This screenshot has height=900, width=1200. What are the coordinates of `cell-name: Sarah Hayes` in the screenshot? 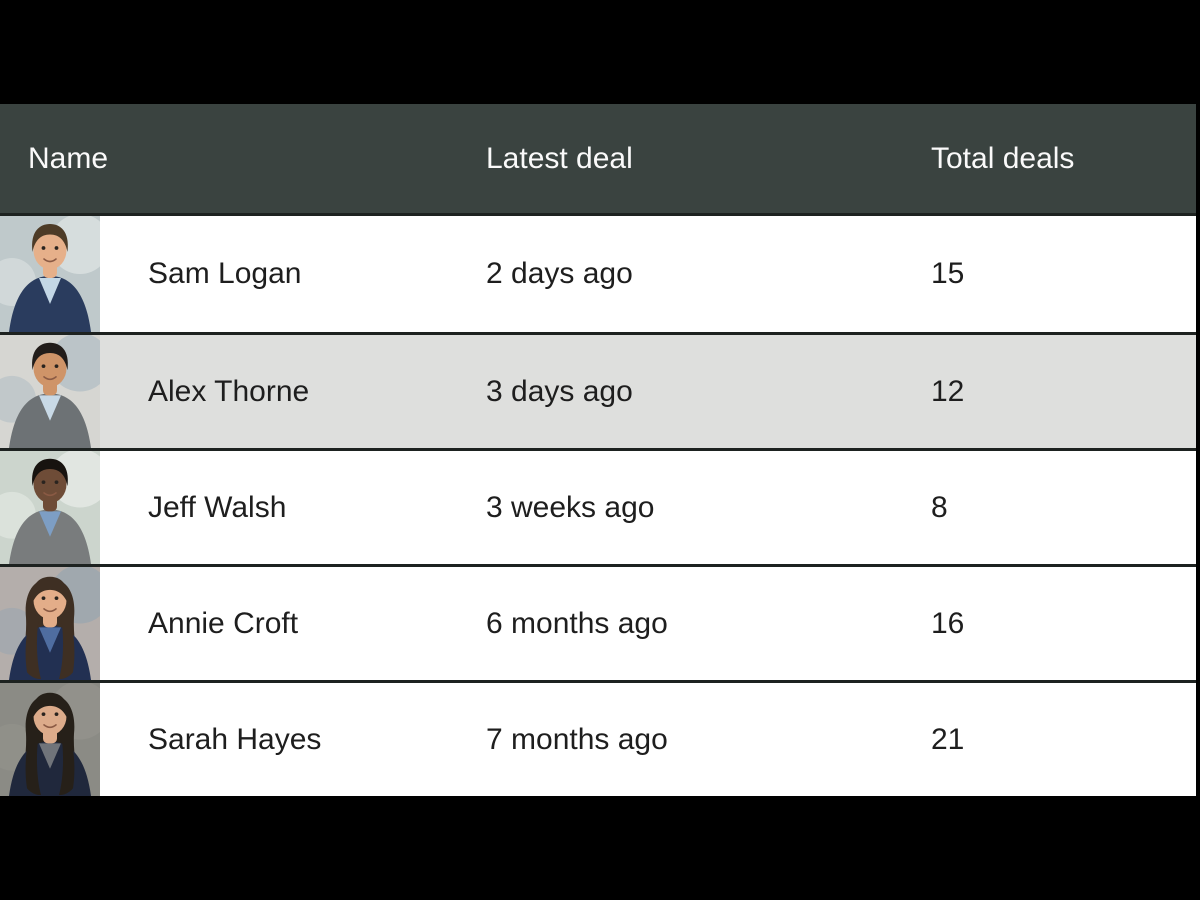 It's located at (235, 739).